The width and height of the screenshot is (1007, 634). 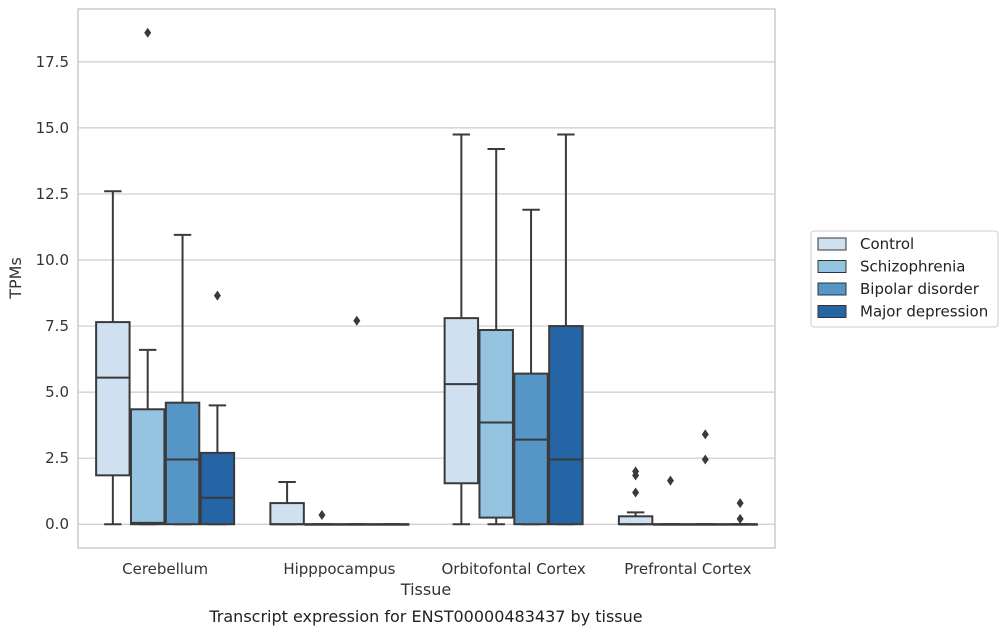 I want to click on y-tick-label: 15.0, so click(x=52, y=128).